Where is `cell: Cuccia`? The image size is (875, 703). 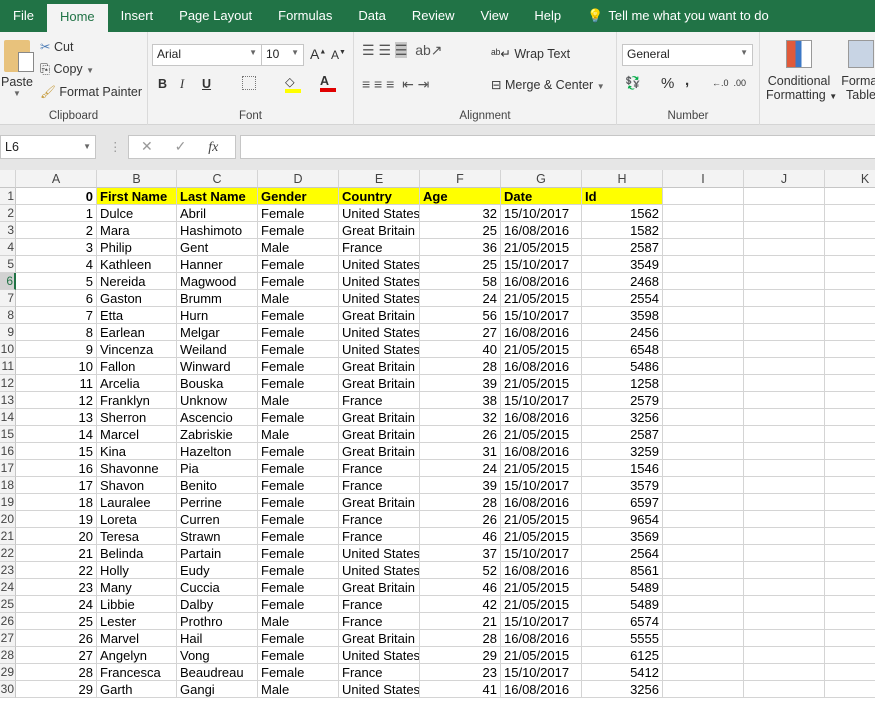
cell: Cuccia is located at coordinates (217, 587).